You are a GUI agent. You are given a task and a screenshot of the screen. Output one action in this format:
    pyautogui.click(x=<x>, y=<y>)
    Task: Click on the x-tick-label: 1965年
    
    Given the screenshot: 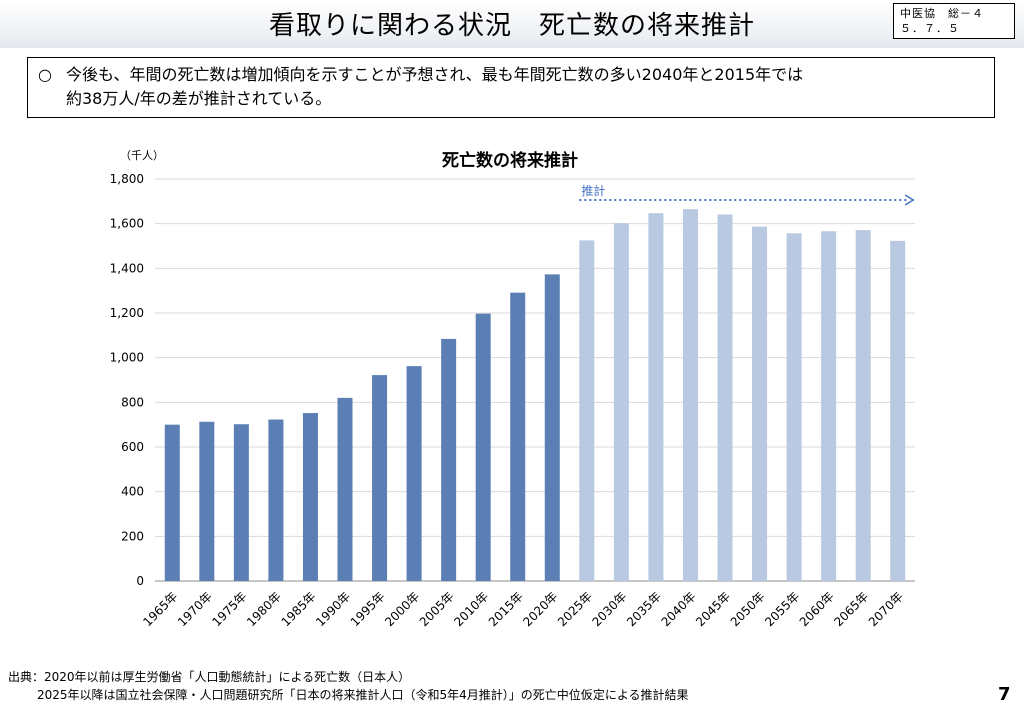 What is the action you would take?
    pyautogui.click(x=160, y=609)
    